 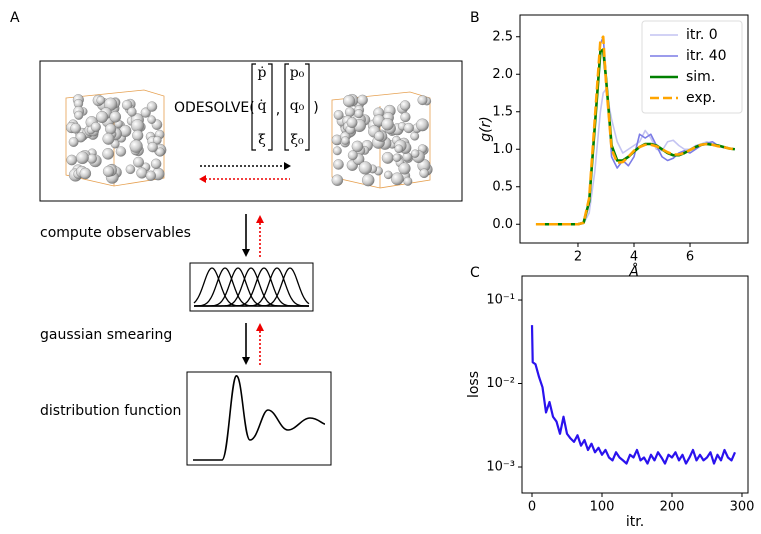 What do you see at coordinates (278, 110) in the screenshot?
I see `comma: ,` at bounding box center [278, 110].